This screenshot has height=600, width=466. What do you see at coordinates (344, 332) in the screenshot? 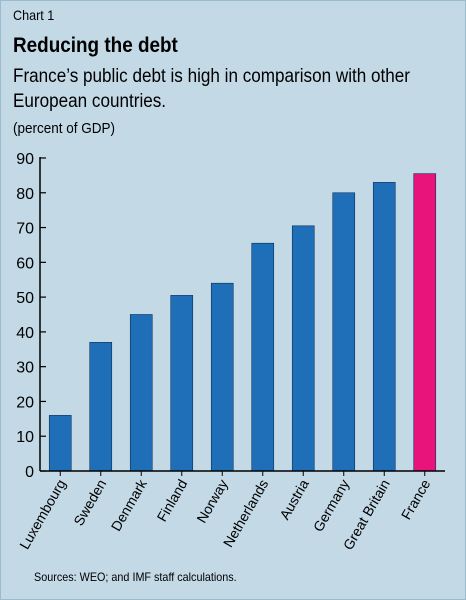
I see `bar-germany` at bounding box center [344, 332].